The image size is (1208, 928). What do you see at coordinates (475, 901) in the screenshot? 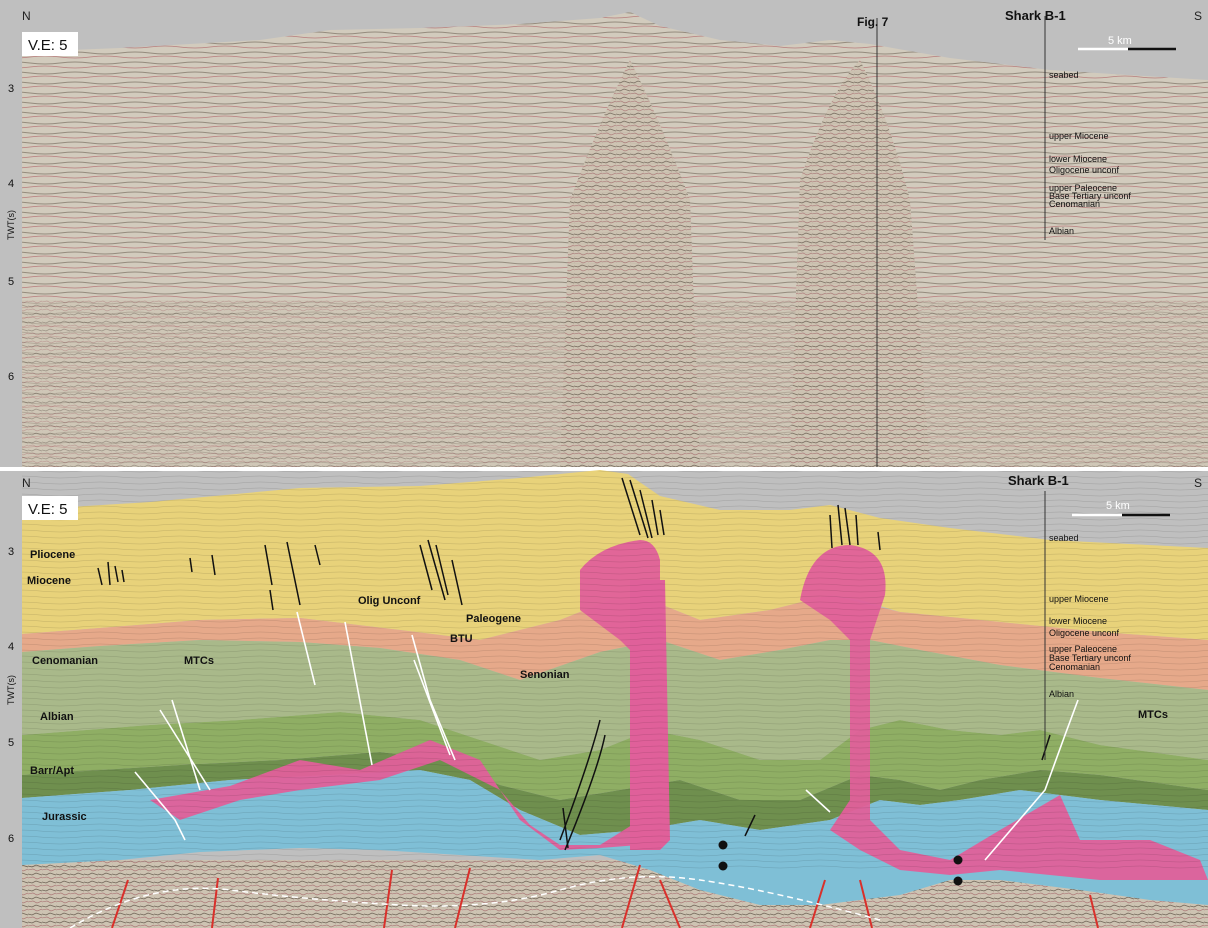
I see `basement-dashed-line` at bounding box center [475, 901].